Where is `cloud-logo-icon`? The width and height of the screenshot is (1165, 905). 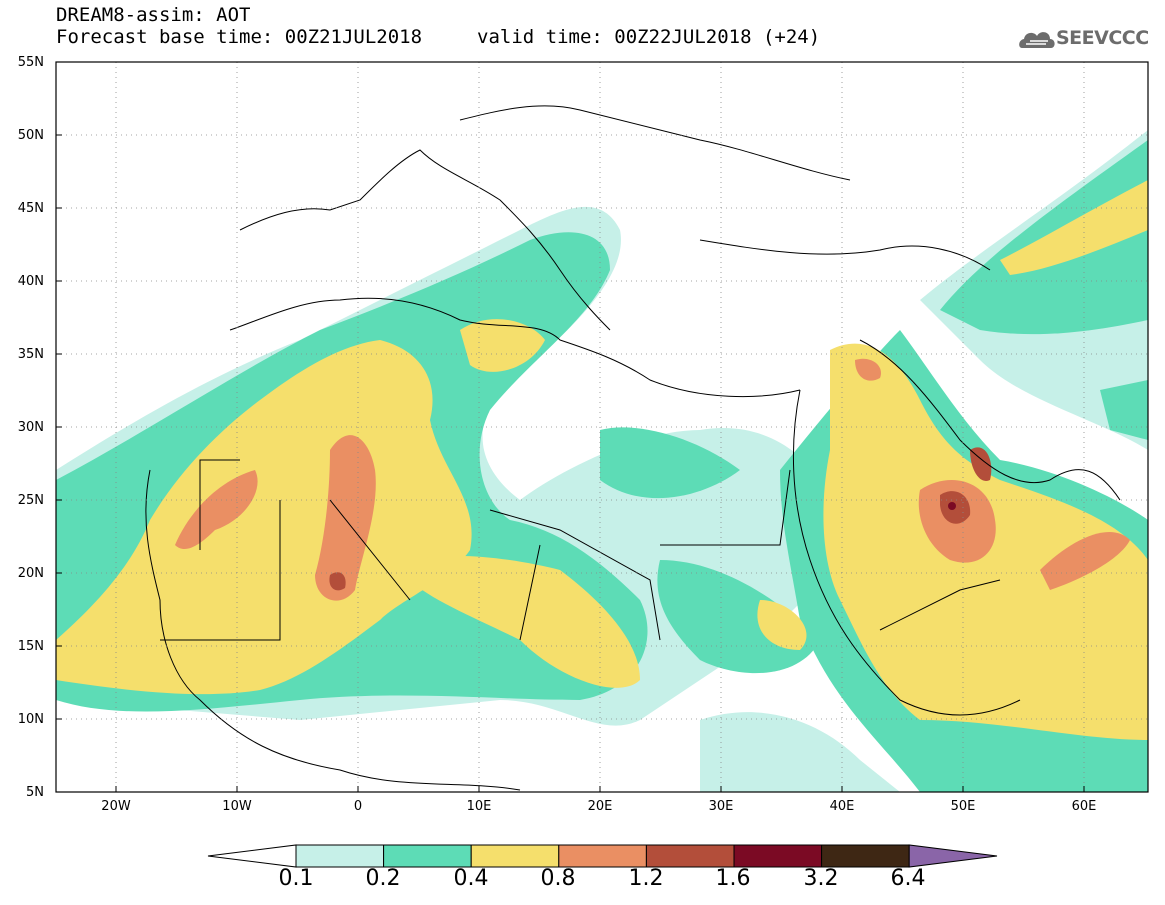 cloud-logo-icon is located at coordinates (1037, 40).